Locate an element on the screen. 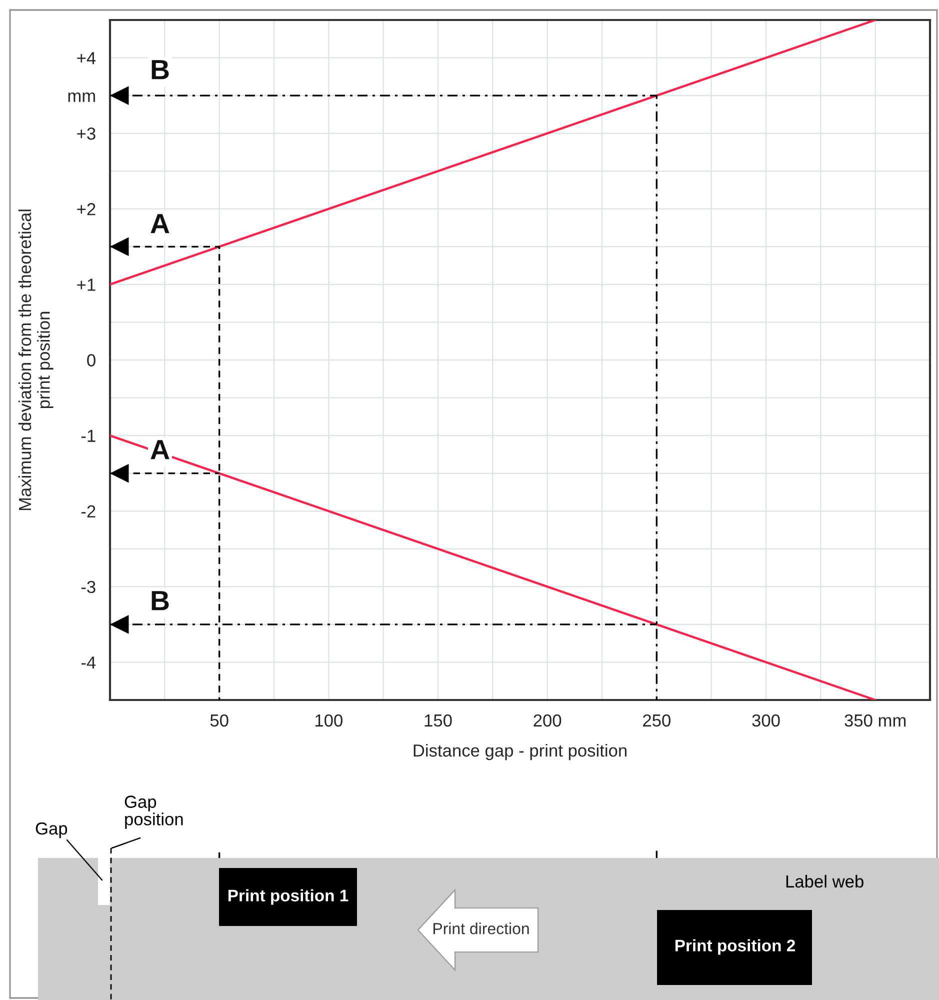 This screenshot has height=1000, width=939. y-tick-label: mm is located at coordinates (81, 97).